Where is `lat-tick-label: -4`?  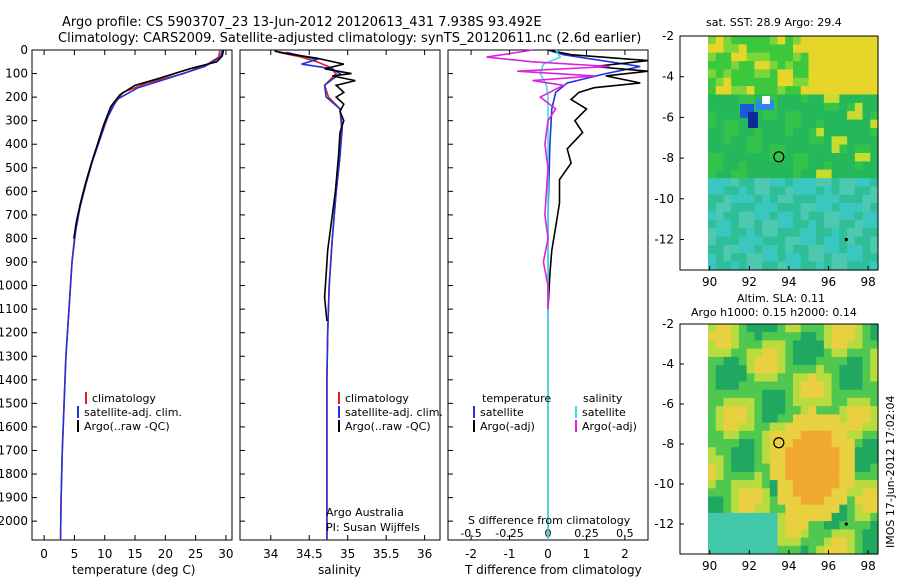
lat-tick-label: -4 is located at coordinates (668, 77).